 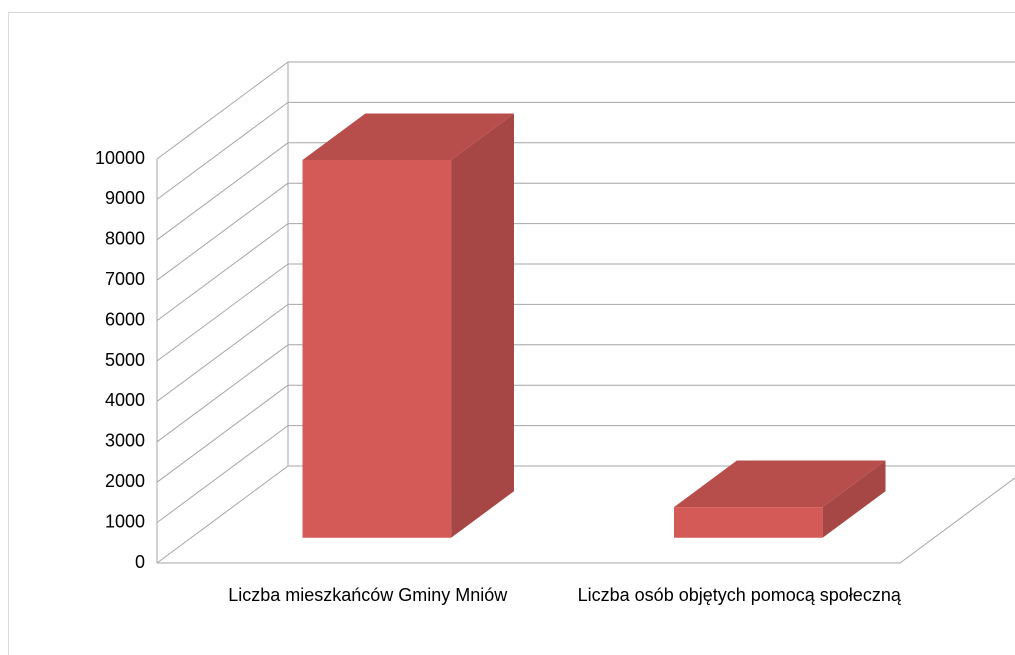 What do you see at coordinates (368, 595) in the screenshot?
I see `x-tick-label: Liczba mieszkańców Gminy Mniów` at bounding box center [368, 595].